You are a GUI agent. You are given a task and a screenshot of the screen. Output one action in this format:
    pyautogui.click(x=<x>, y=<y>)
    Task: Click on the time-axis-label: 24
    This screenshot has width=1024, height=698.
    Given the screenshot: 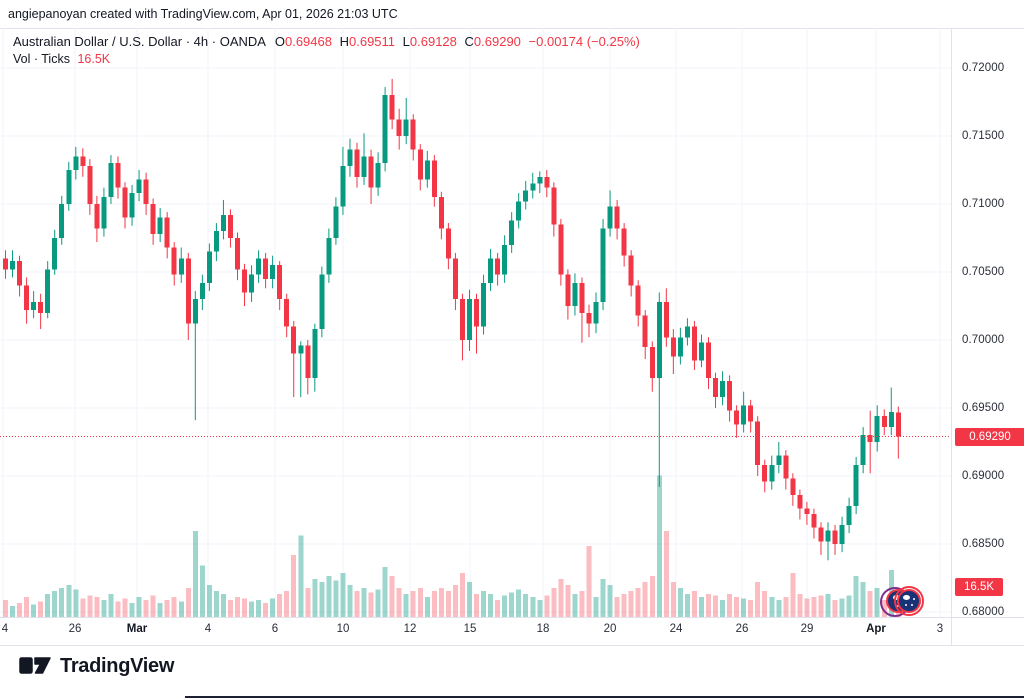 What is the action you would take?
    pyautogui.click(x=676, y=629)
    